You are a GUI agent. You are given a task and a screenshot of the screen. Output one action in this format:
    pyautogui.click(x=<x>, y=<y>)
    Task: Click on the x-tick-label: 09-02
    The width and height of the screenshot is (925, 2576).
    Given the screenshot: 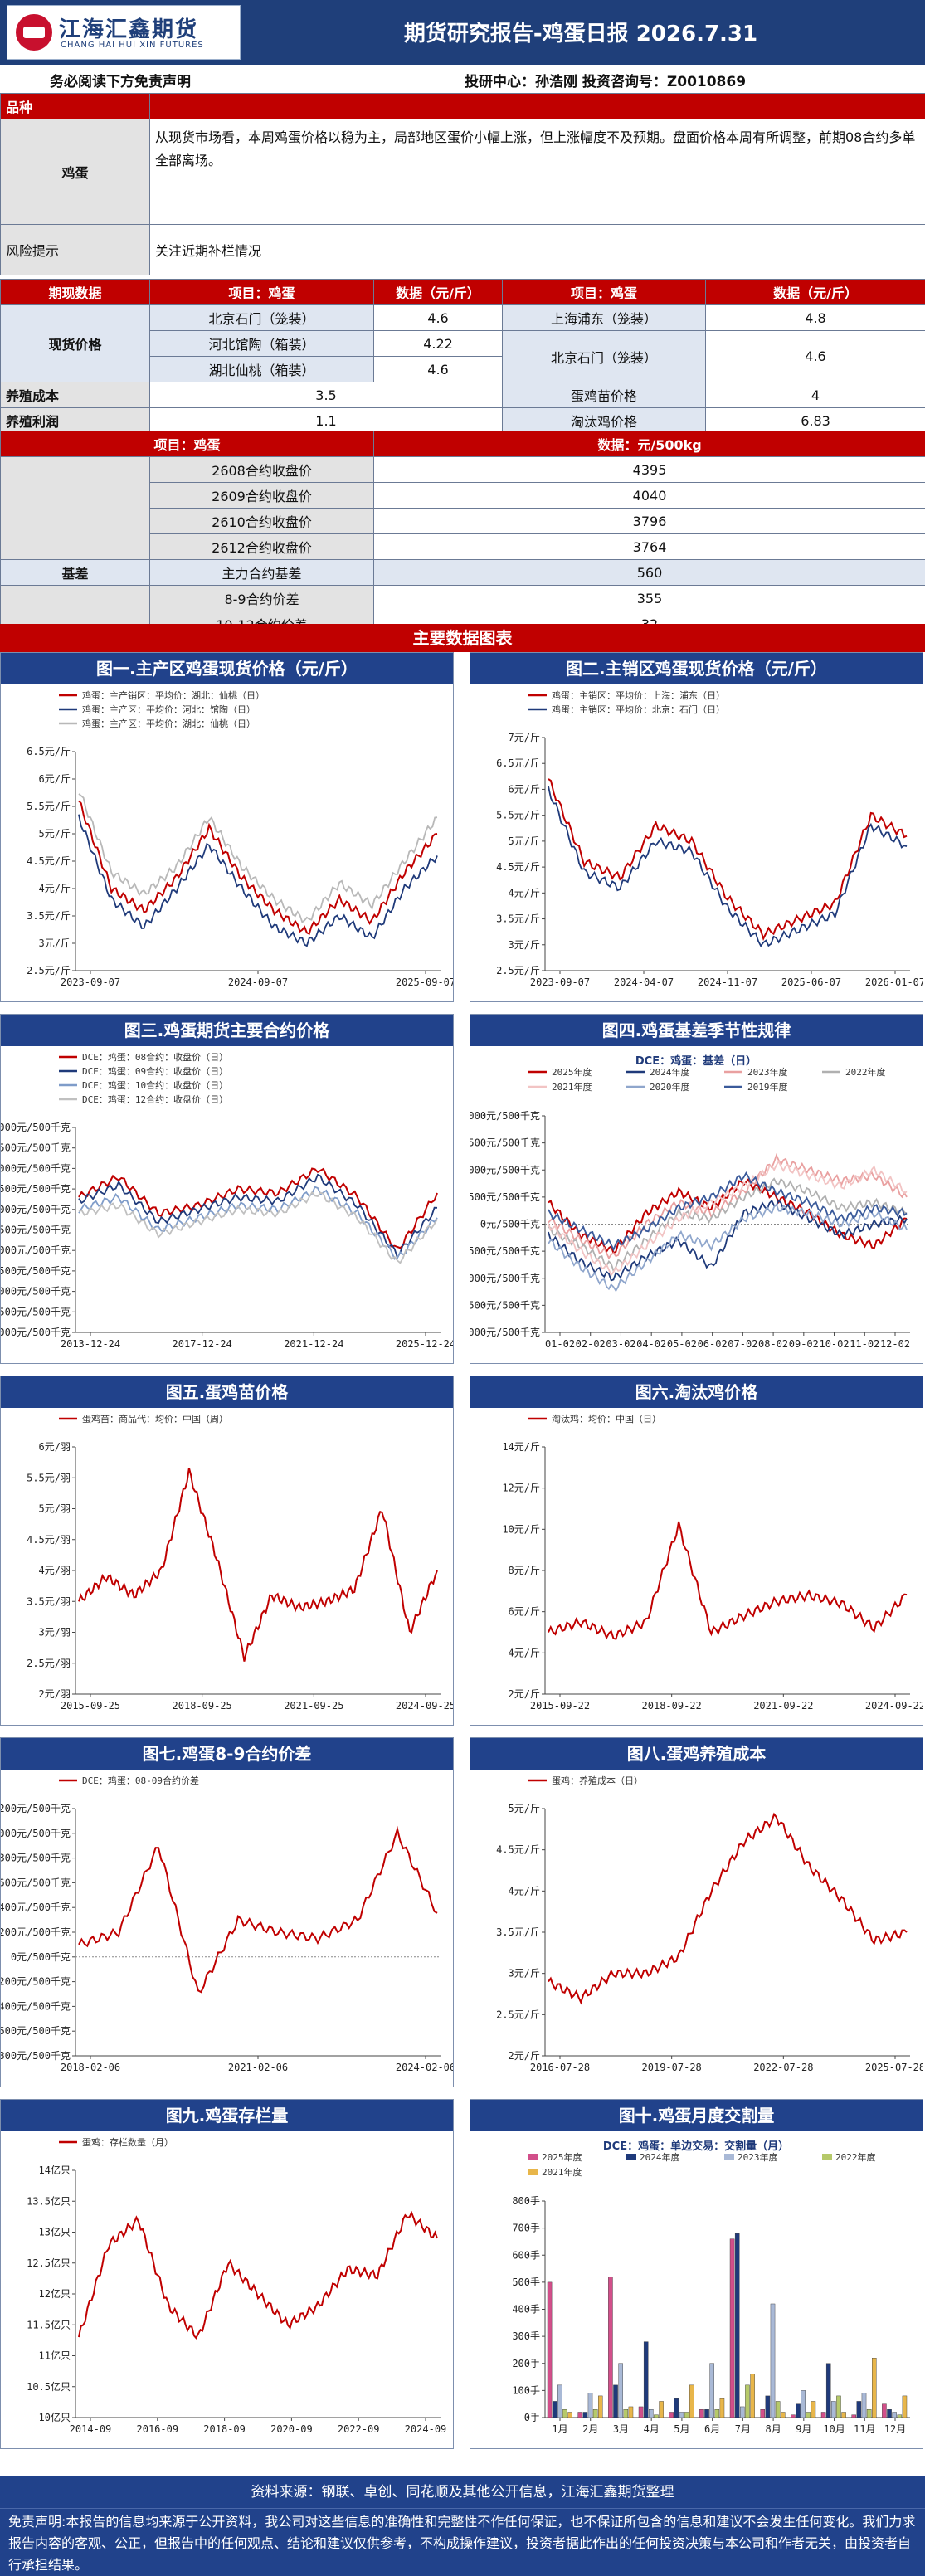 What is the action you would take?
    pyautogui.click(x=804, y=1344)
    